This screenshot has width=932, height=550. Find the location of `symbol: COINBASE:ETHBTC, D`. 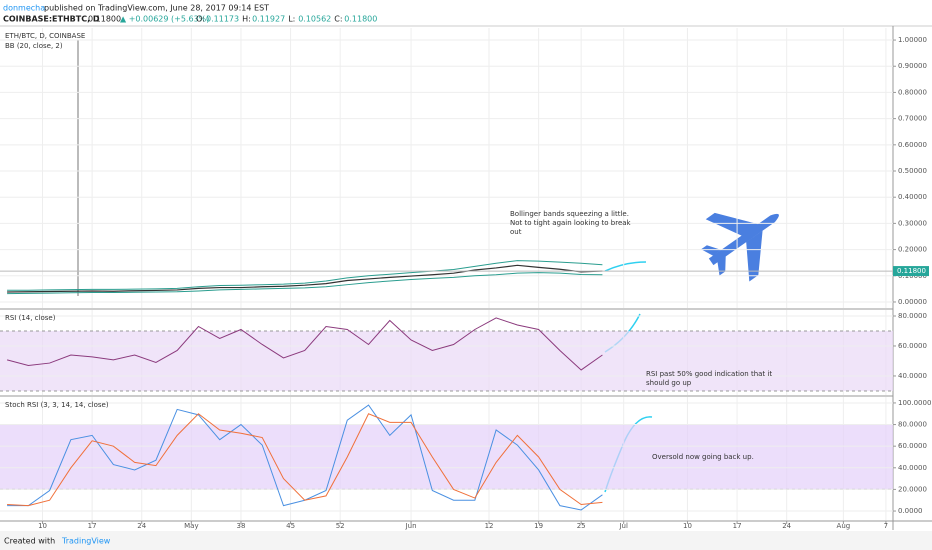

symbol: COINBASE:ETHBTC, D is located at coordinates (51, 19).